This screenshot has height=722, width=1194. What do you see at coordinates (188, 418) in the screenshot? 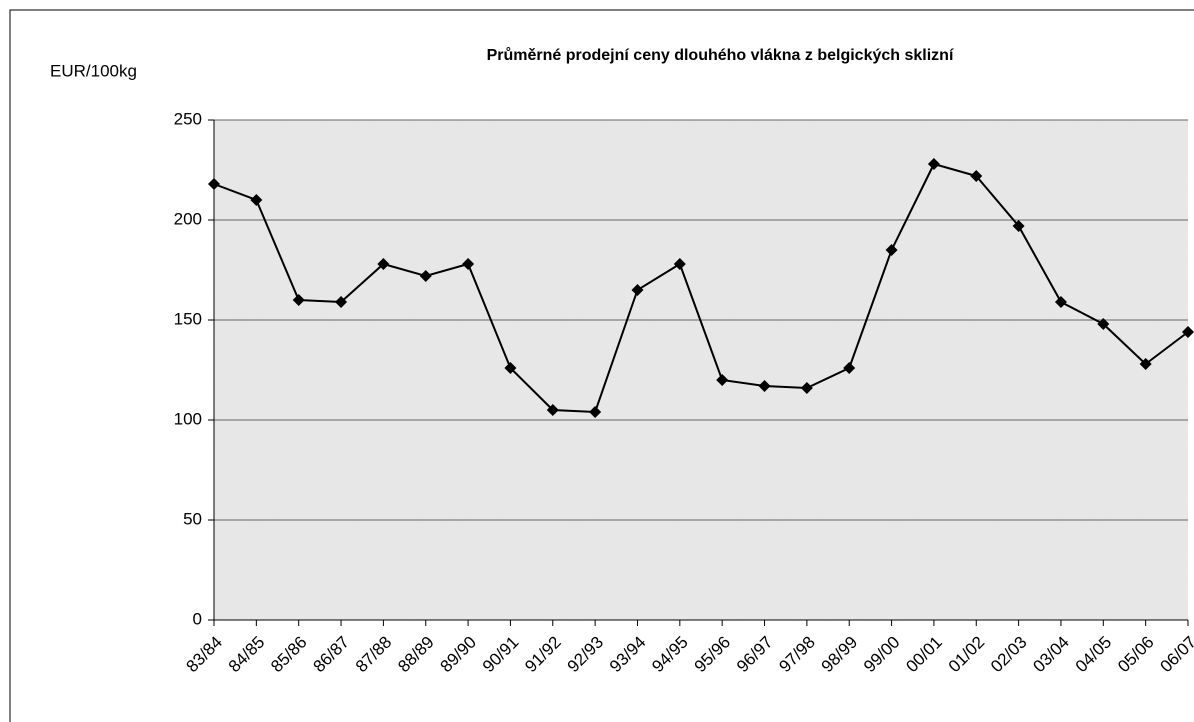
I see `y-tick-label: 100` at bounding box center [188, 418].